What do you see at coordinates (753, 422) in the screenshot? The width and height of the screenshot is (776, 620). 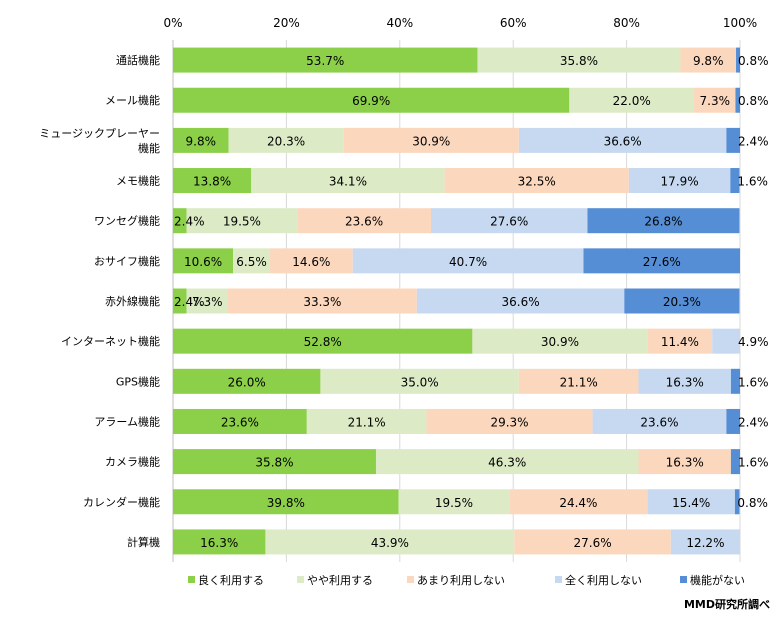 I see `data-label: 2.4%` at bounding box center [753, 422].